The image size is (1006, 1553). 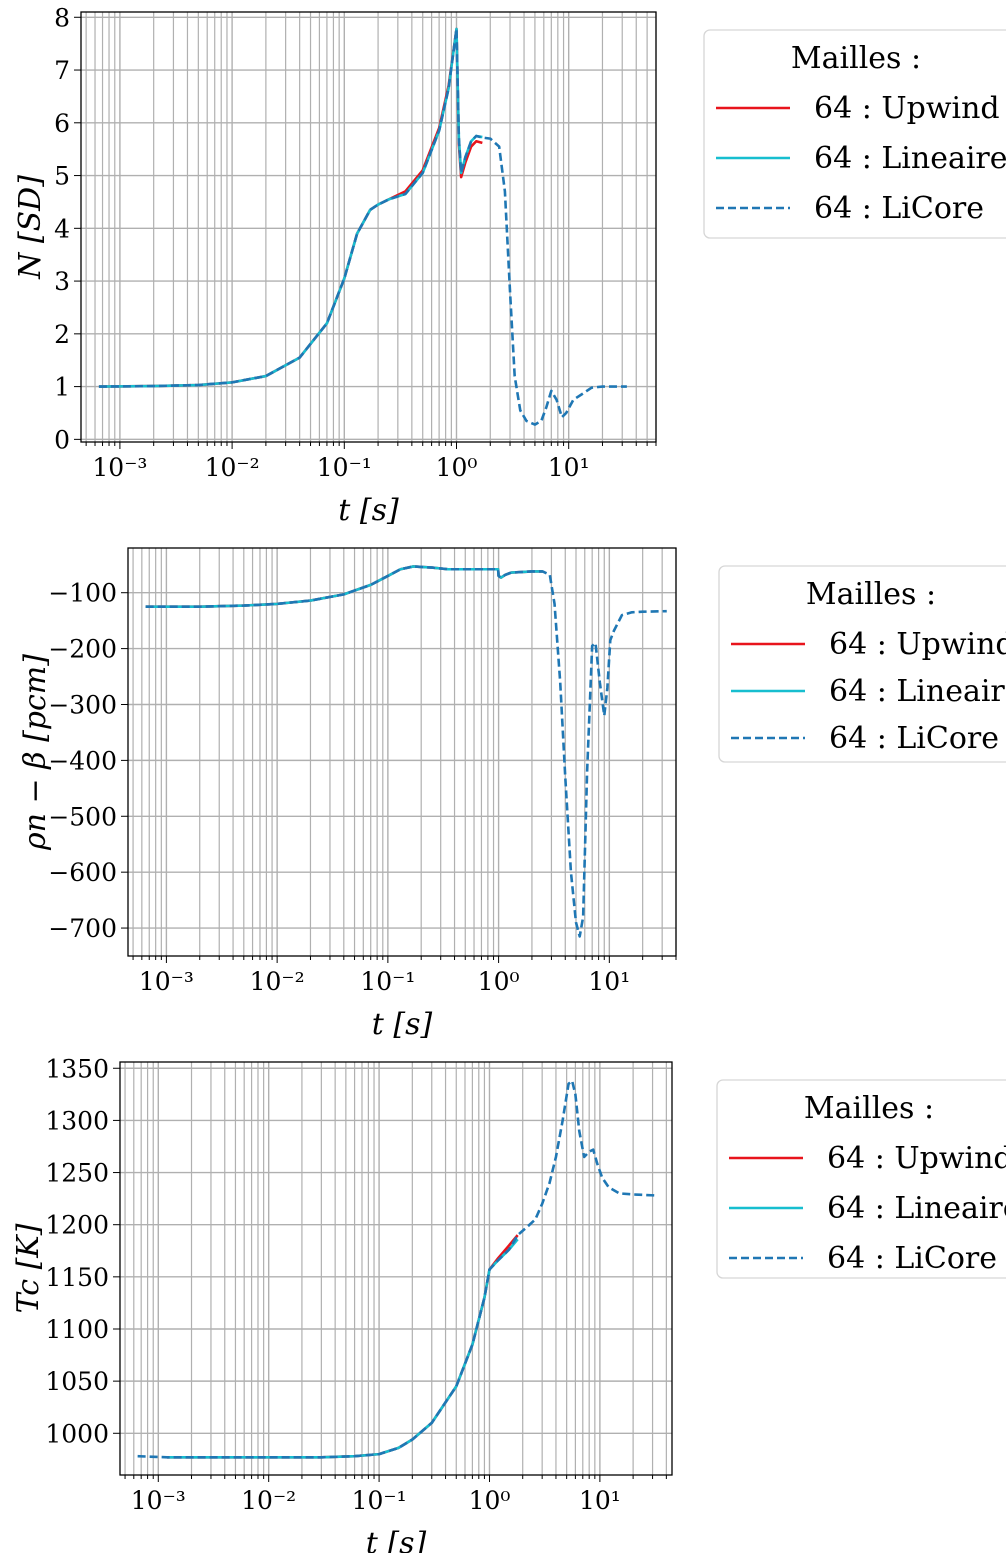 I want to click on y-tick-label: 6, so click(x=62, y=123).